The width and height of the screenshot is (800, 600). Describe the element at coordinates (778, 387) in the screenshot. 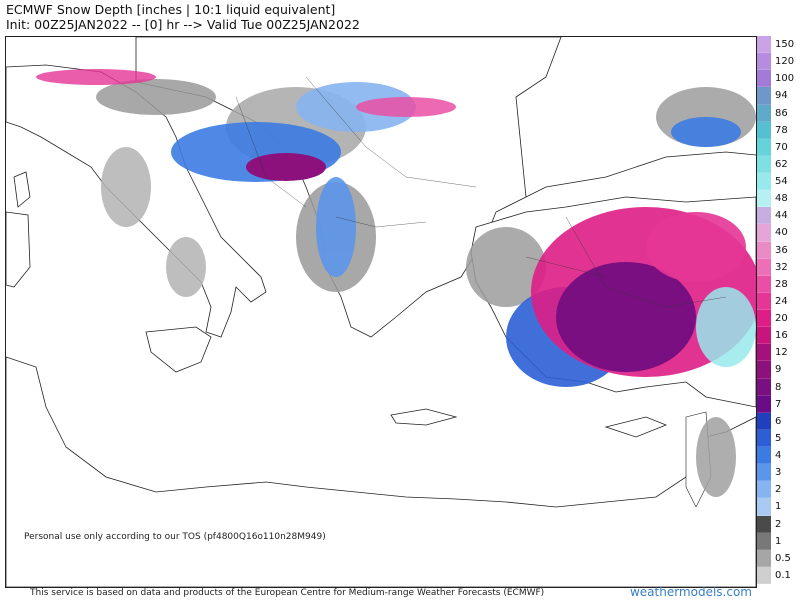

I see `legend-label: 8` at that location.